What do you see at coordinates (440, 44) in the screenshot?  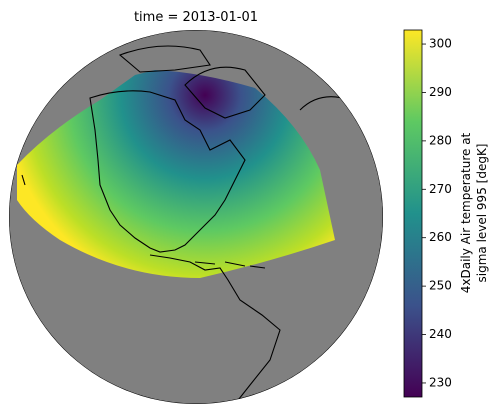 I see `colorbar-tick-label: 300` at bounding box center [440, 44].